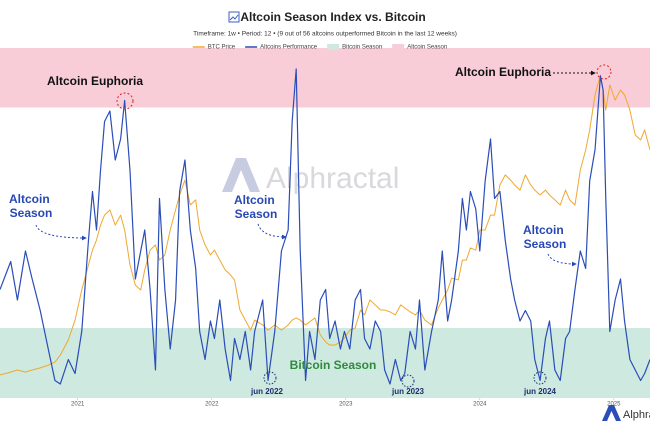 Image resolution: width=650 pixels, height=433 pixels. I want to click on x-tick-label: 2025, so click(614, 405).